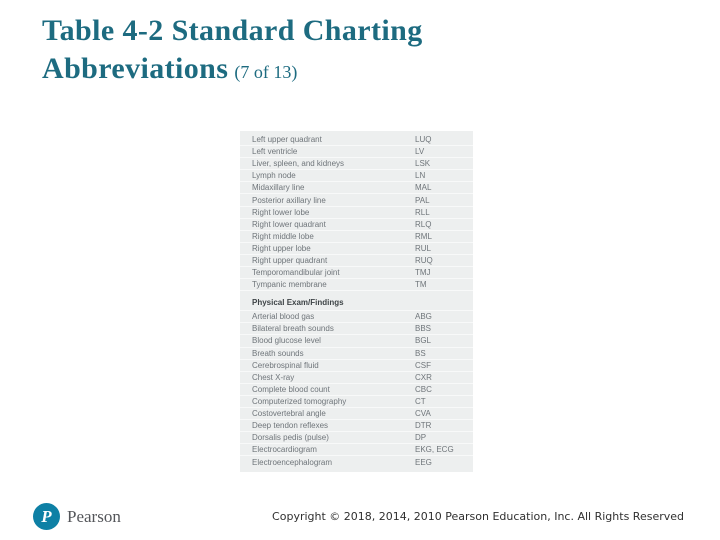 Image resolution: width=720 pixels, height=540 pixels. I want to click on term-cell: Arterial blood gas, so click(283, 317).